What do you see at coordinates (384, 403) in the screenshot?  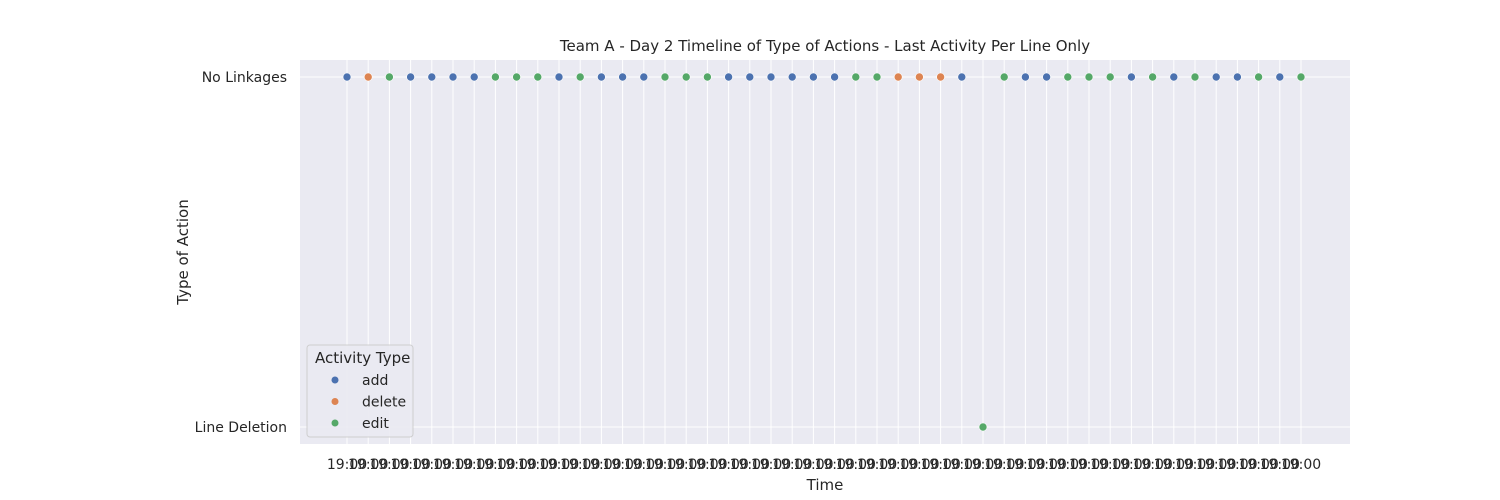 I see `legend-label-delete: delete` at bounding box center [384, 403].